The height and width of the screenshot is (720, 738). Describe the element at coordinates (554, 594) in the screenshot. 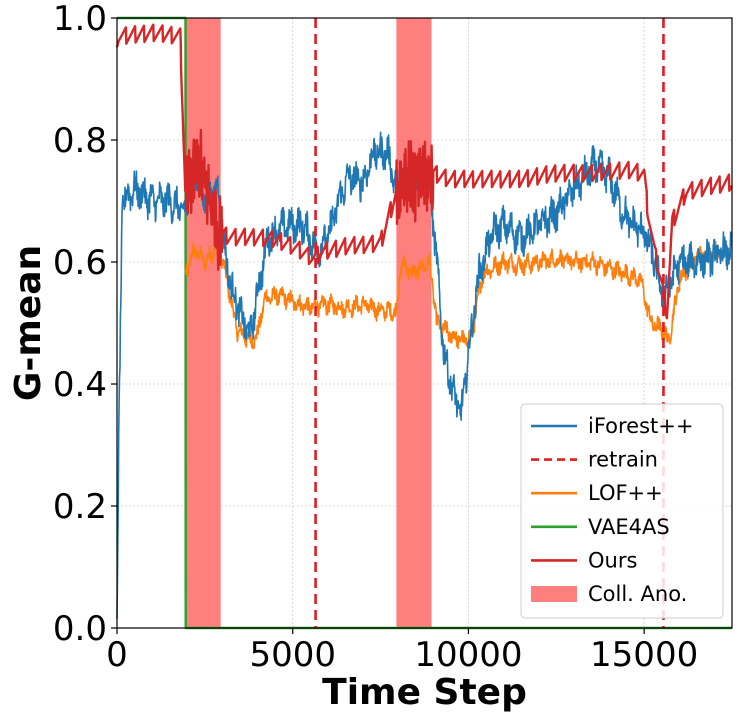

I see `legend-swatch` at that location.